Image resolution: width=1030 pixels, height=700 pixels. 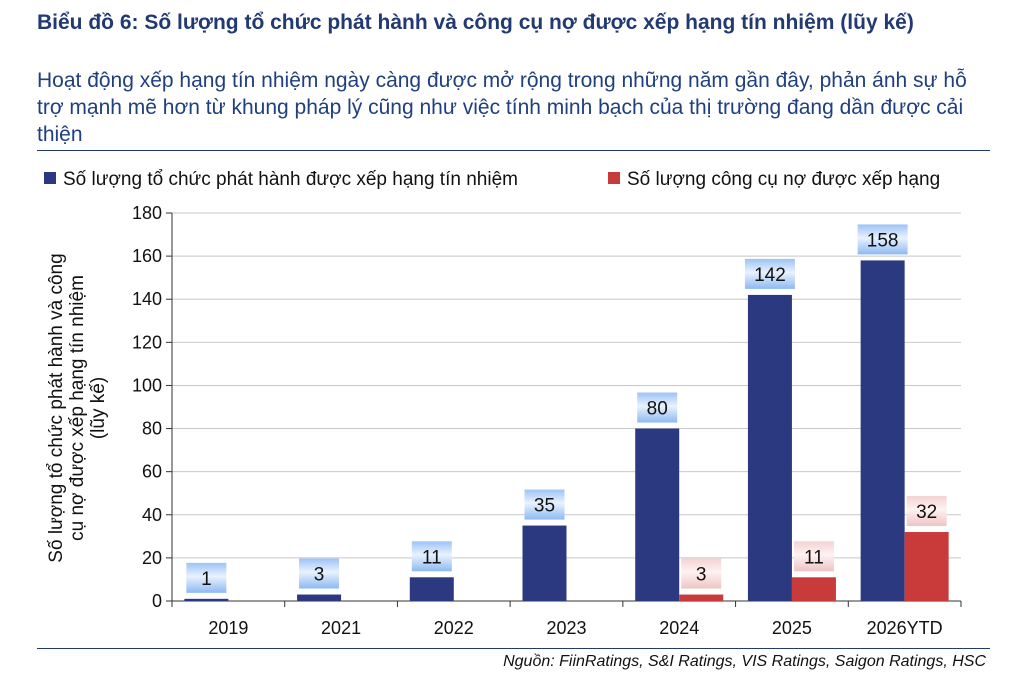 I want to click on y-tick-label: 0, so click(x=157, y=601).